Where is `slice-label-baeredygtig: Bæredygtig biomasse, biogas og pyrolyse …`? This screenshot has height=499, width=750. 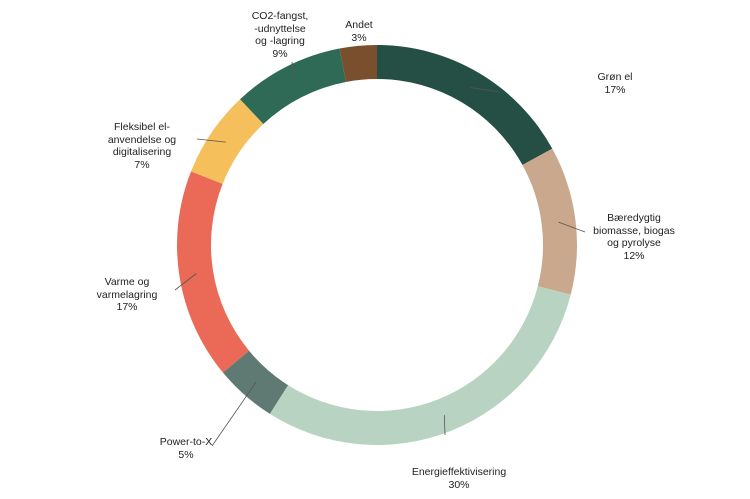
slice-label-baeredygtig: Bæredygtig biomasse, biogas og pyrolyse … is located at coordinates (634, 237).